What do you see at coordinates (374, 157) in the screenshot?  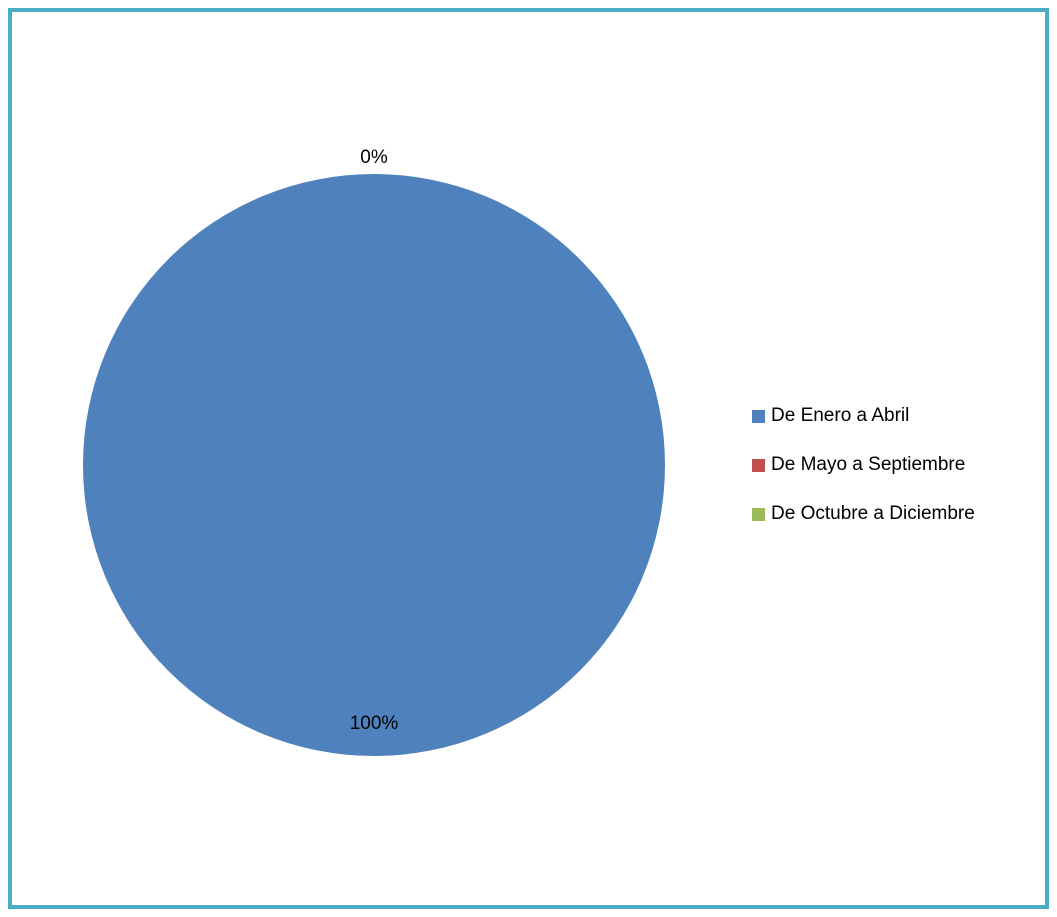 I see `data-label-zero: 0%` at bounding box center [374, 157].